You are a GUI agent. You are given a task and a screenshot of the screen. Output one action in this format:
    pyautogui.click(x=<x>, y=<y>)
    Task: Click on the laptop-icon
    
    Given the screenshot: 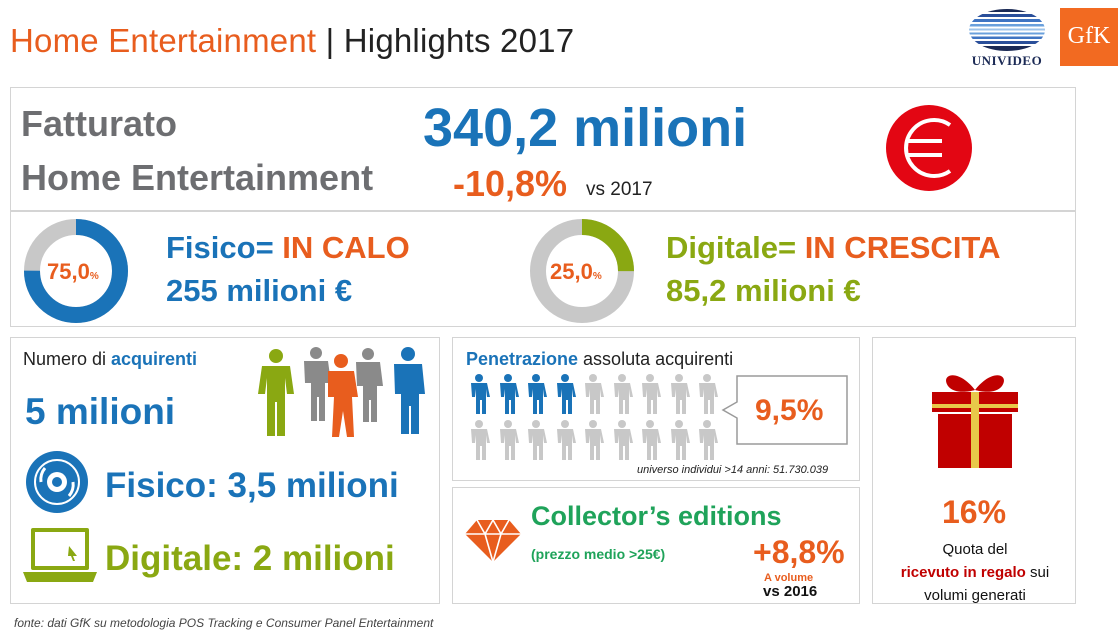 What is the action you would take?
    pyautogui.click(x=60, y=557)
    